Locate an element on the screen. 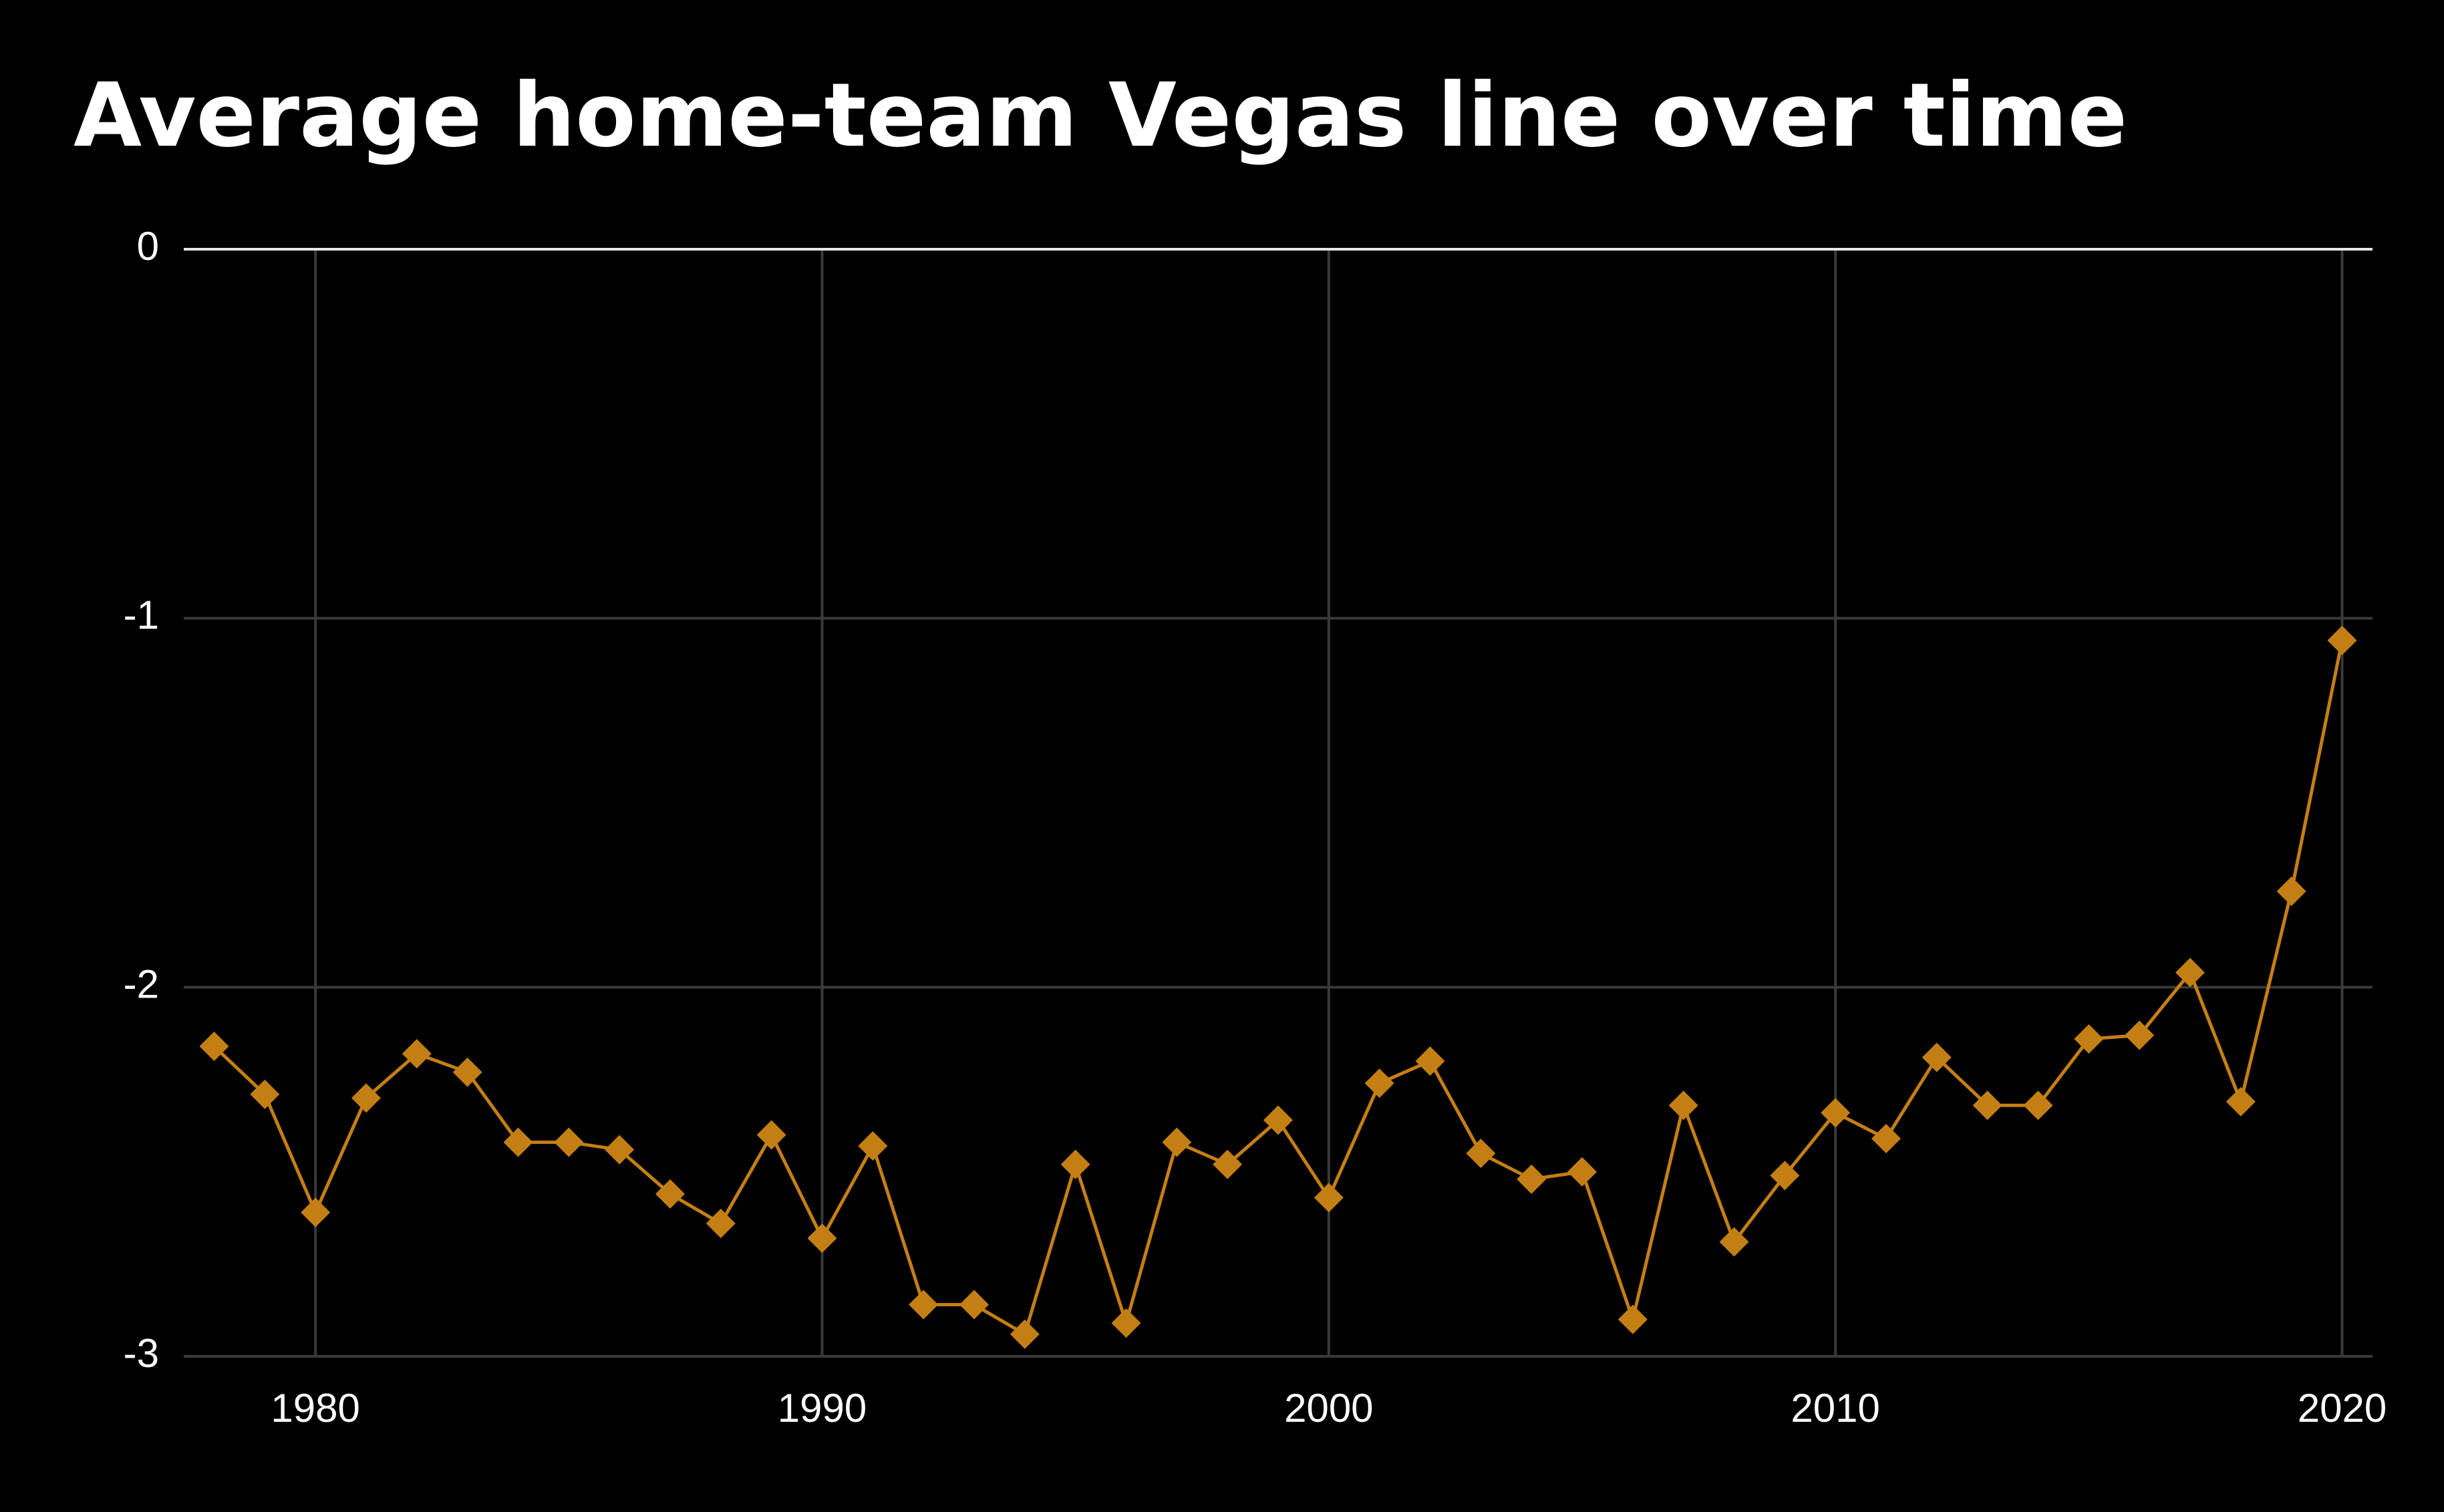 This screenshot has height=1512, width=2444. x-tick-label: 1990 is located at coordinates (822, 1408).